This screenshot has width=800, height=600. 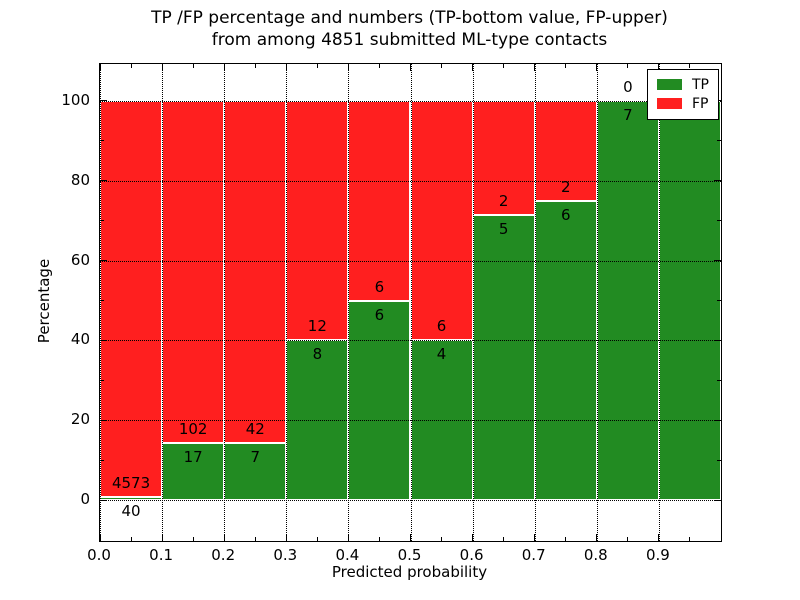 What do you see at coordinates (669, 84) in the screenshot?
I see `tp-legend-swatch-icon` at bounding box center [669, 84].